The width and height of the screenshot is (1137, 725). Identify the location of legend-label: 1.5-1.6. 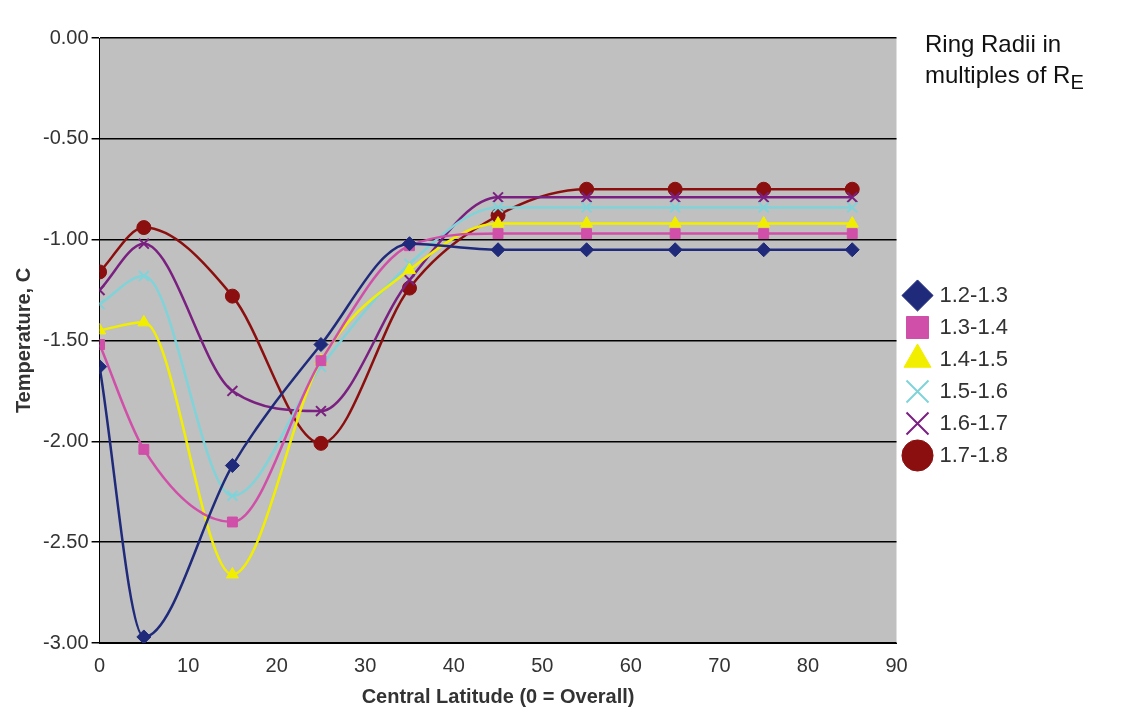
(974, 390).